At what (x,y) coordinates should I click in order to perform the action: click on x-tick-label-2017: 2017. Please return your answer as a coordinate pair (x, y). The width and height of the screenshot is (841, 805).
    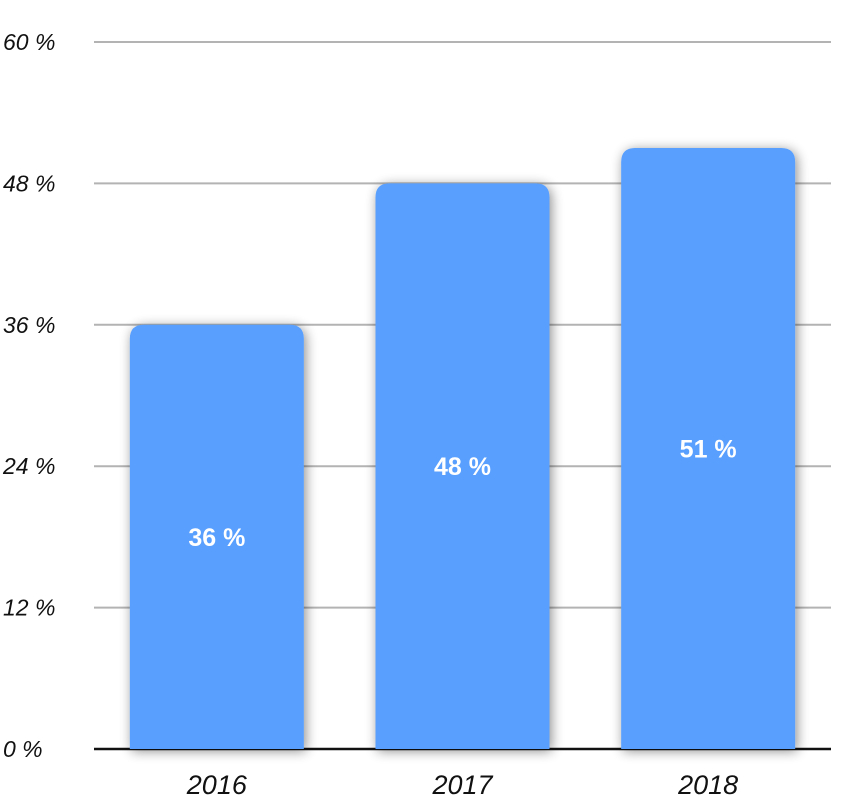
    Looking at the image, I should click on (462, 785).